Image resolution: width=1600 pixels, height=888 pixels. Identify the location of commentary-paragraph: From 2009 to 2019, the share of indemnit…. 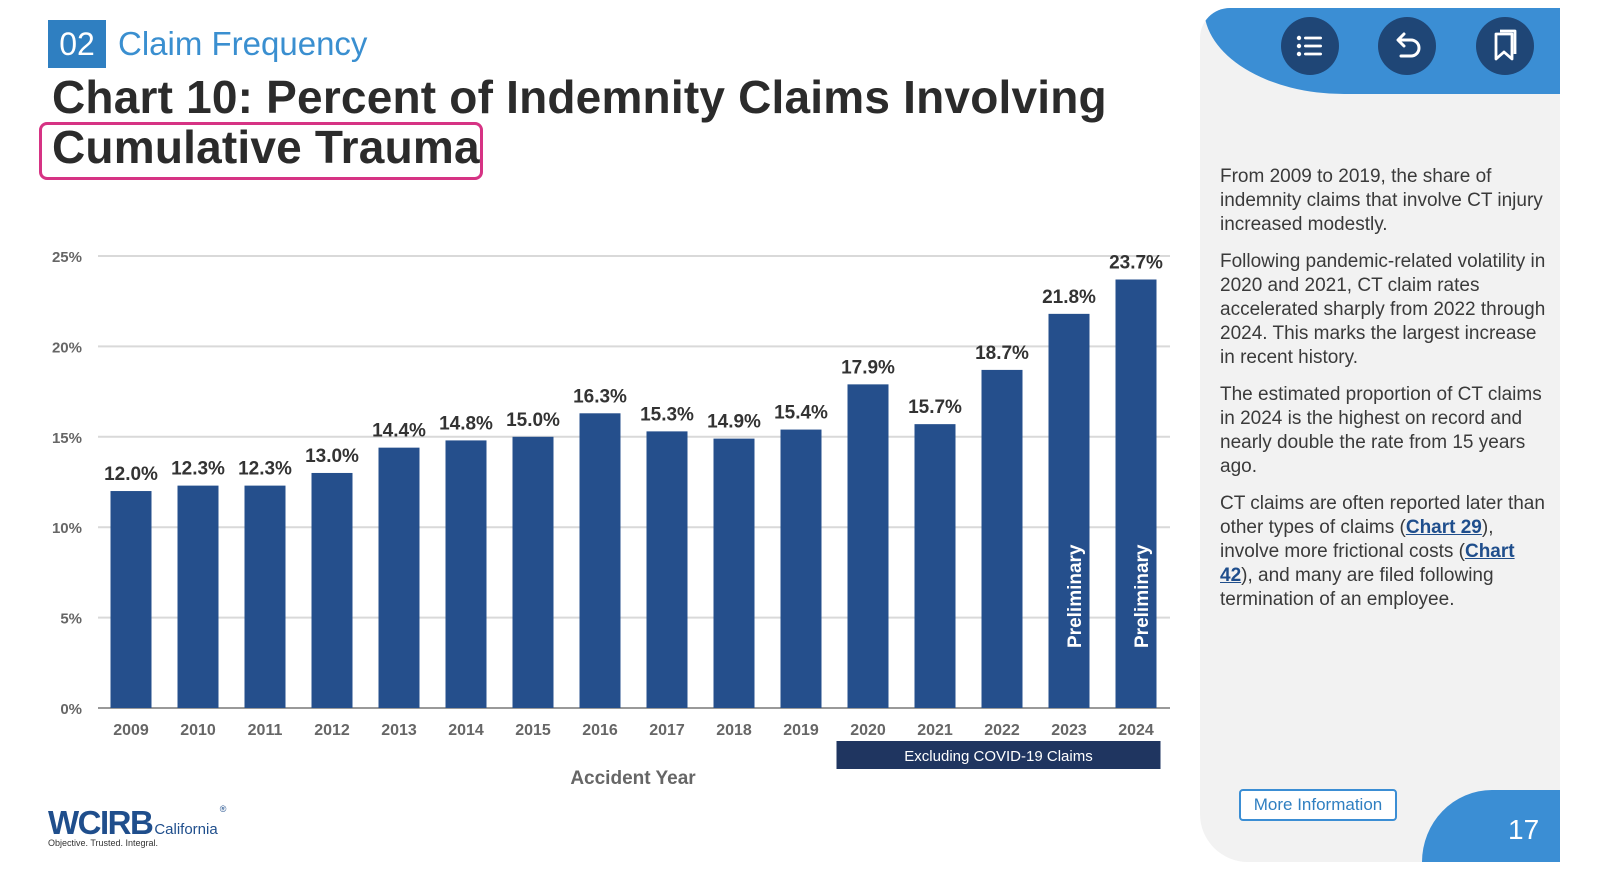
(1381, 200).